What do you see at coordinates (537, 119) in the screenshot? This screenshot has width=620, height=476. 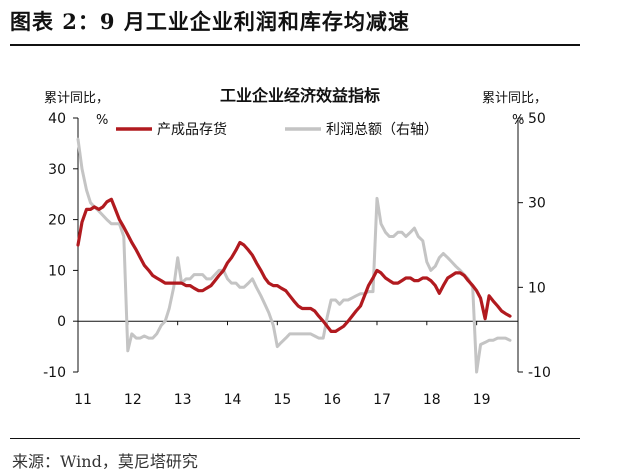 I see `right-tick-label: 50` at bounding box center [537, 119].